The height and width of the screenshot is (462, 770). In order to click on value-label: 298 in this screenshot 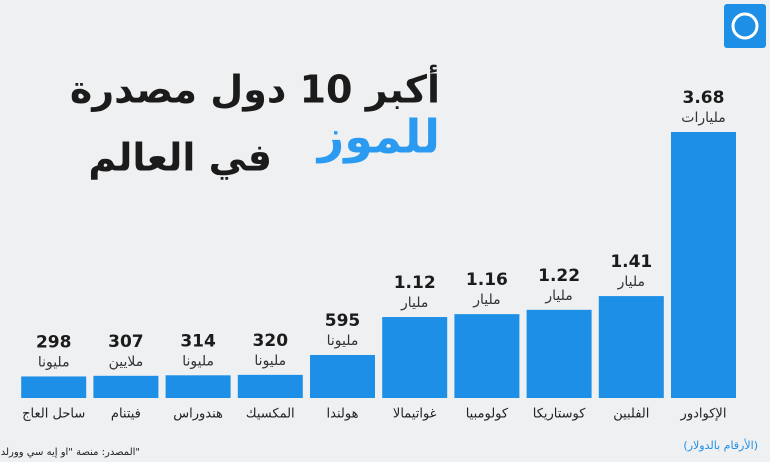, I will do `click(54, 342)`.